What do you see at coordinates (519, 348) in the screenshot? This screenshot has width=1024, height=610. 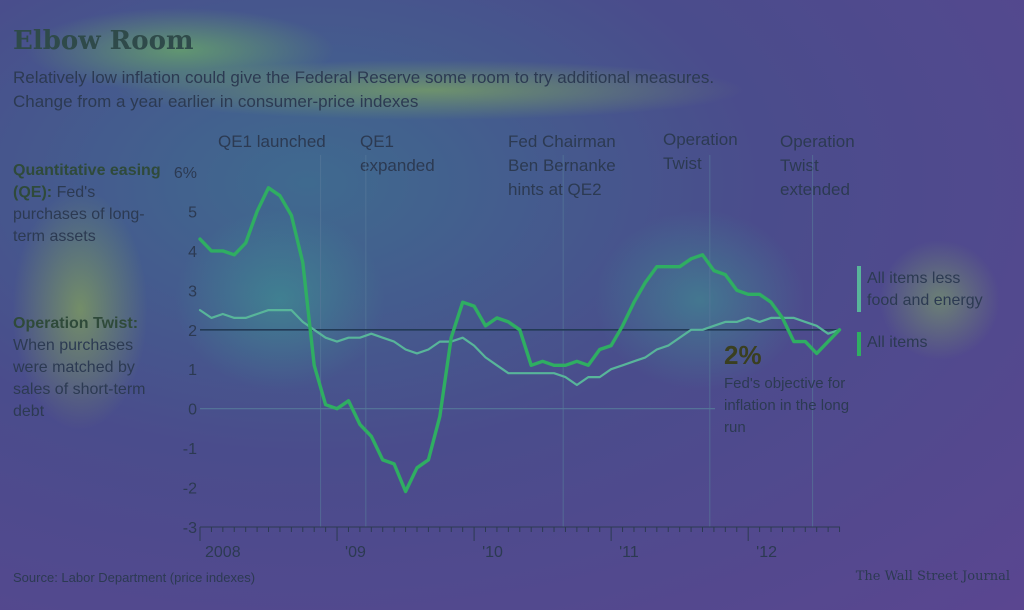 I see `series-line-core` at bounding box center [519, 348].